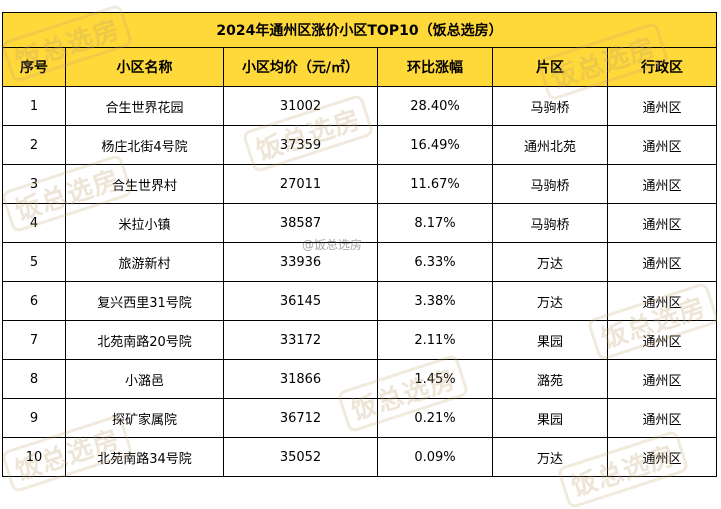 Image resolution: width=721 pixels, height=509 pixels. What do you see at coordinates (34, 340) in the screenshot?
I see `cell-index: 7` at bounding box center [34, 340].